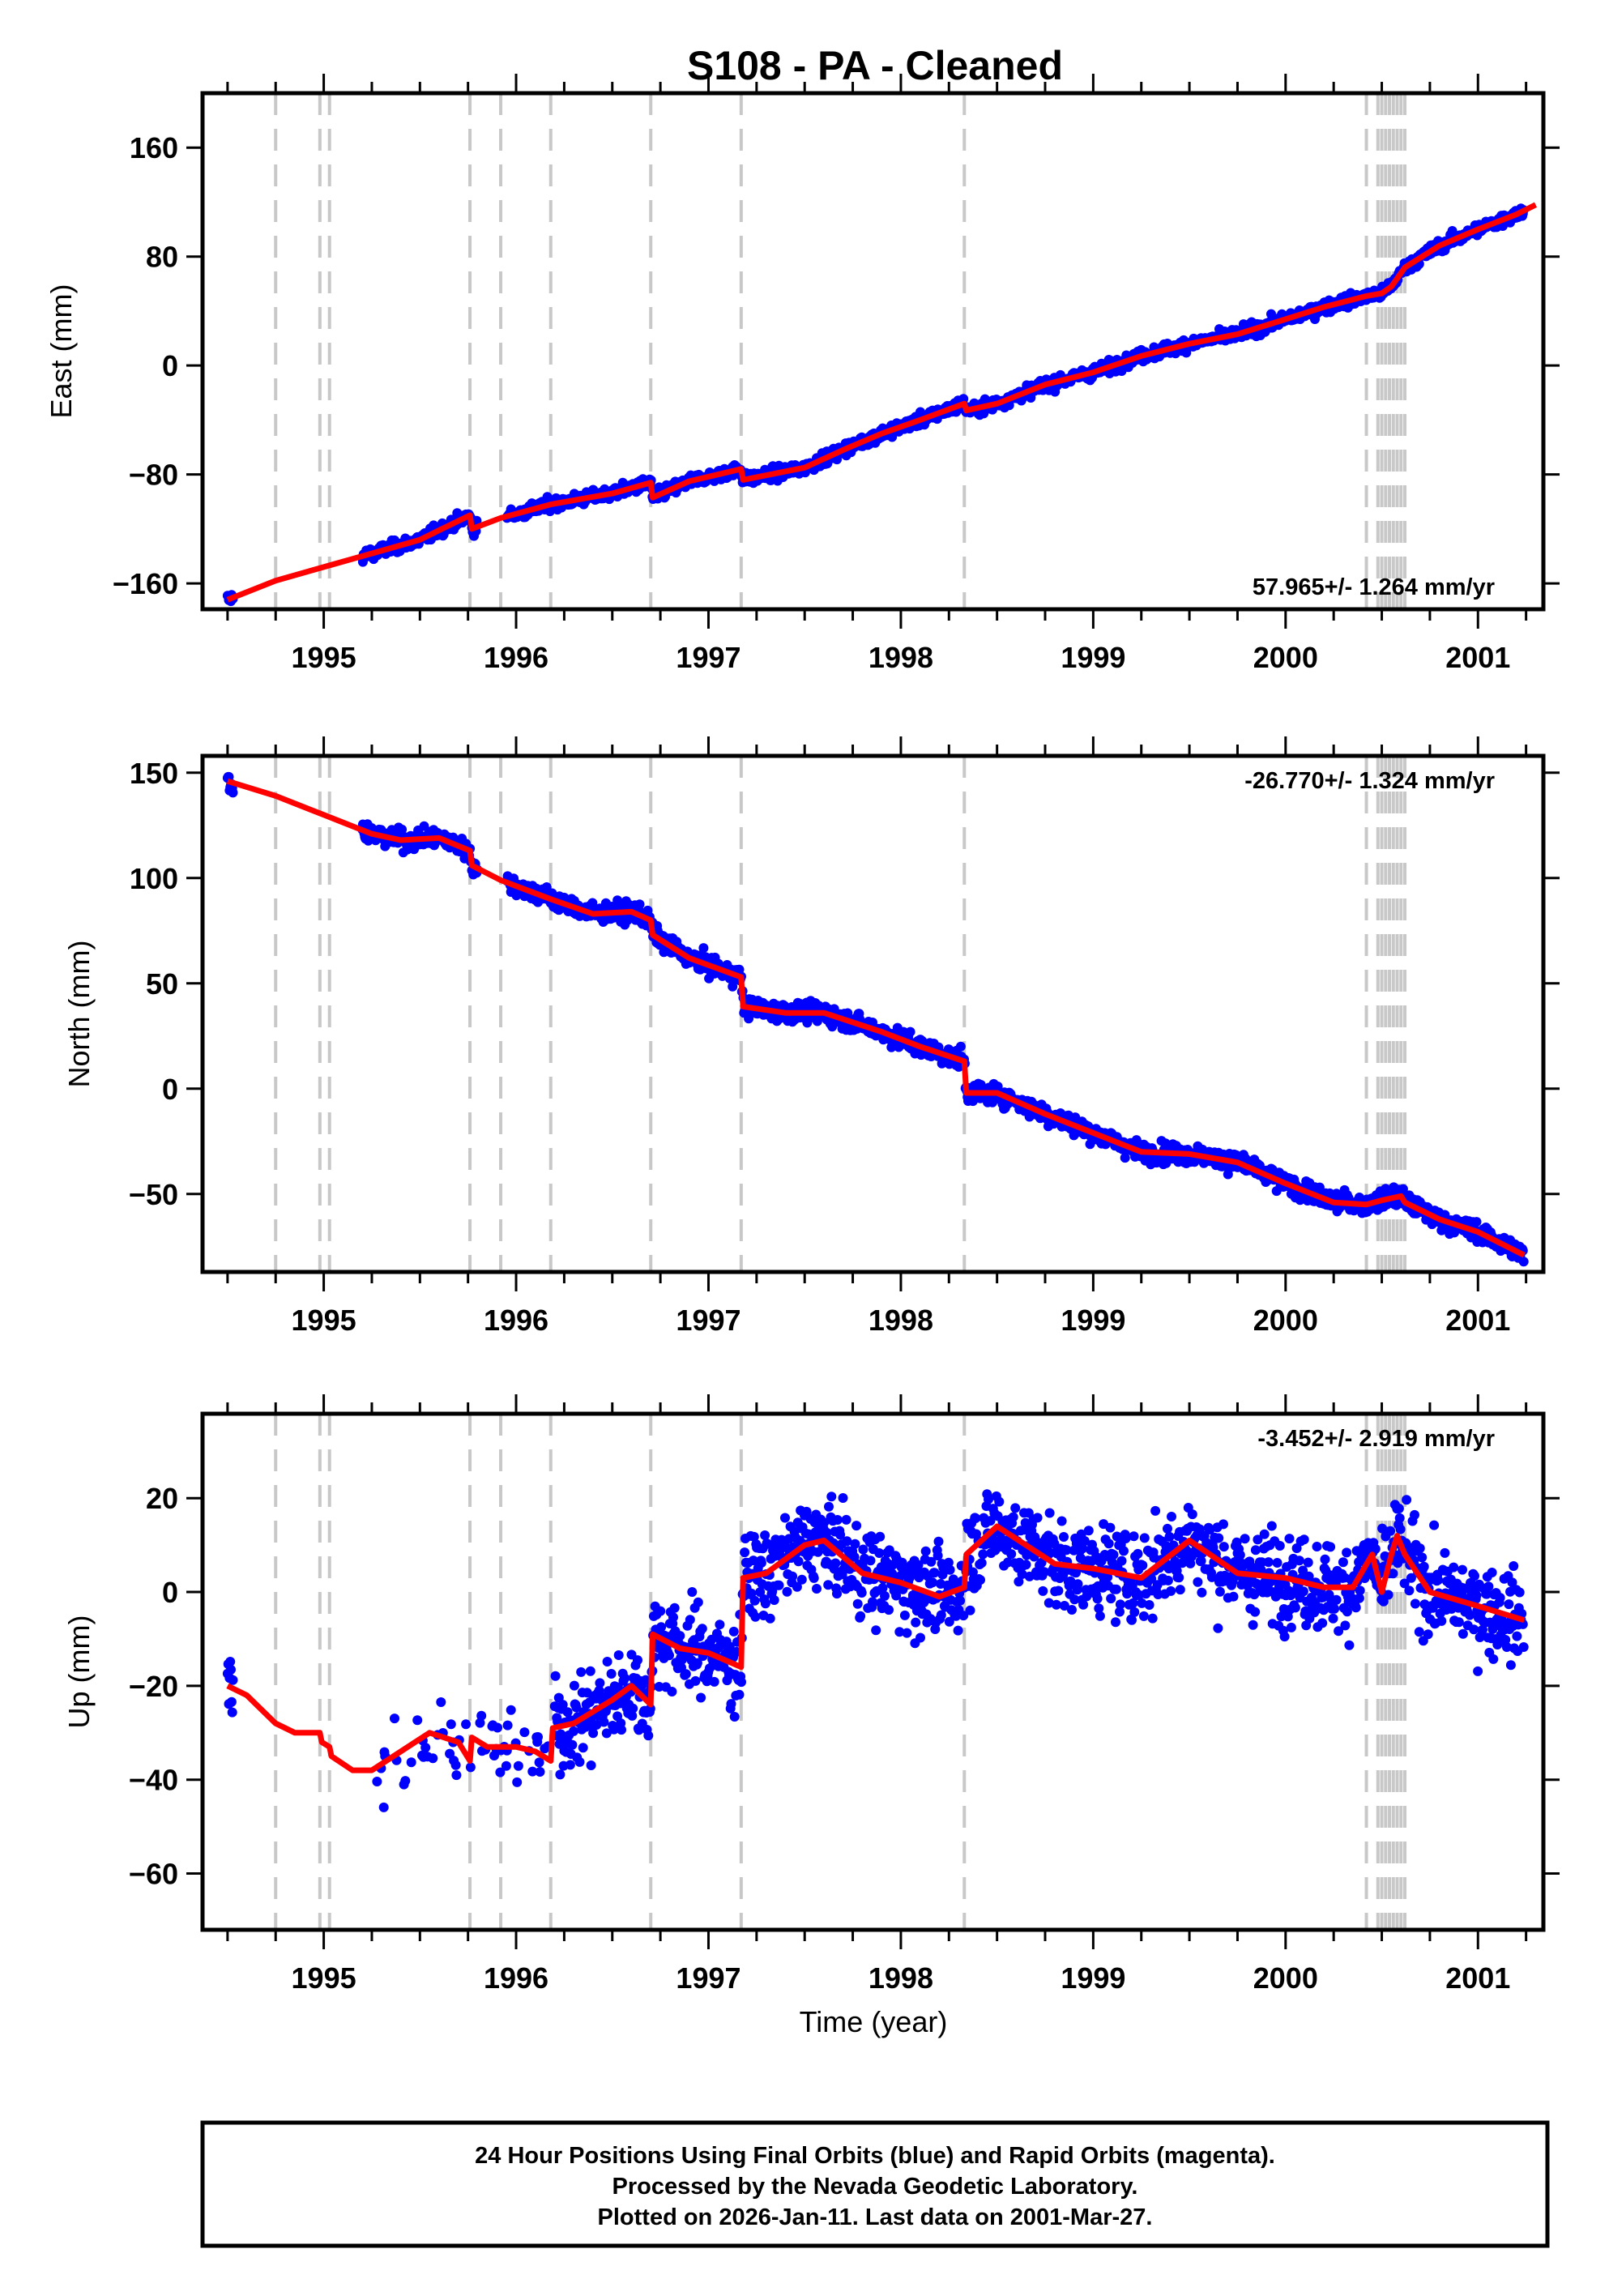 This screenshot has width=1609, height=2296. Describe the element at coordinates (1093, 1321) in the screenshot. I see `x-tick-label: 1999` at that location.